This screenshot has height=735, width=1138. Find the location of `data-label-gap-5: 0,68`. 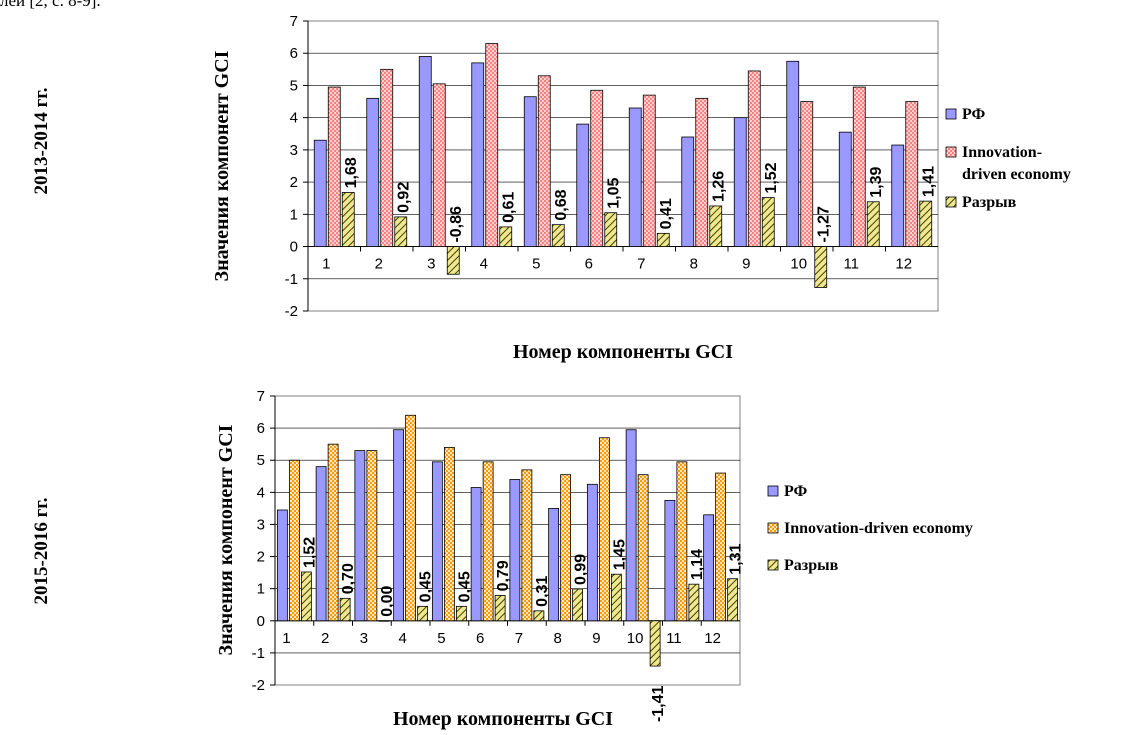

data-label-gap-5: 0,68 is located at coordinates (561, 204).